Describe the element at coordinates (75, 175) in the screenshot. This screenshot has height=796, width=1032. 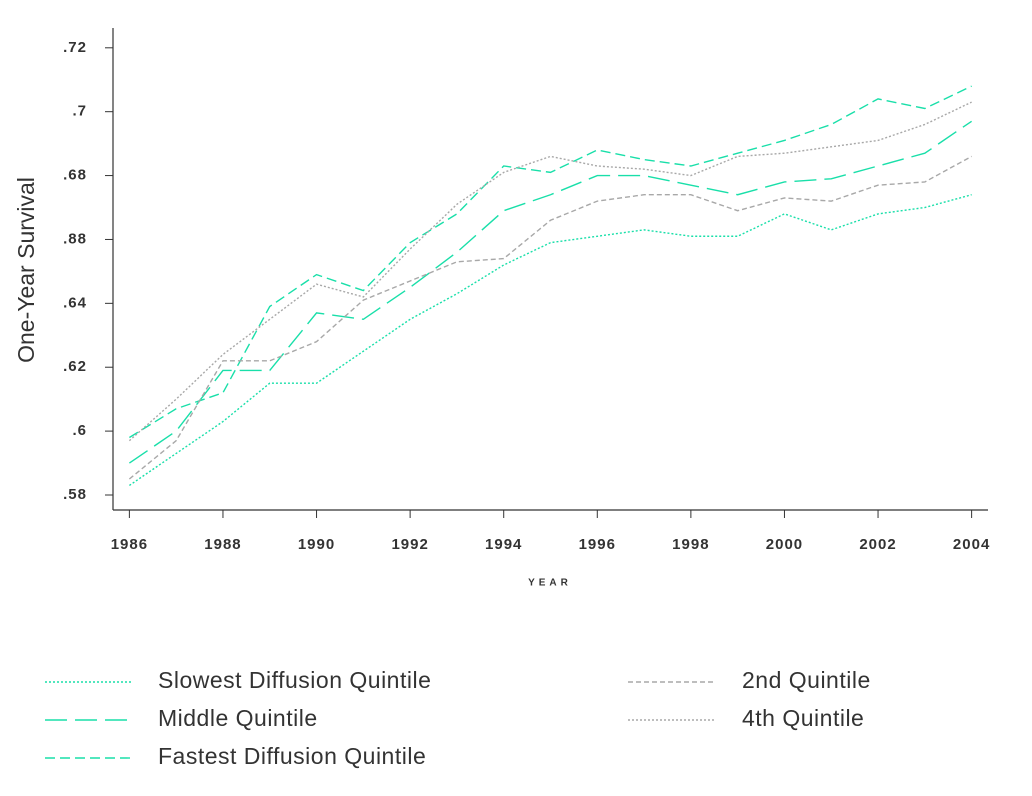
I see `y-tick-label: .68` at that location.